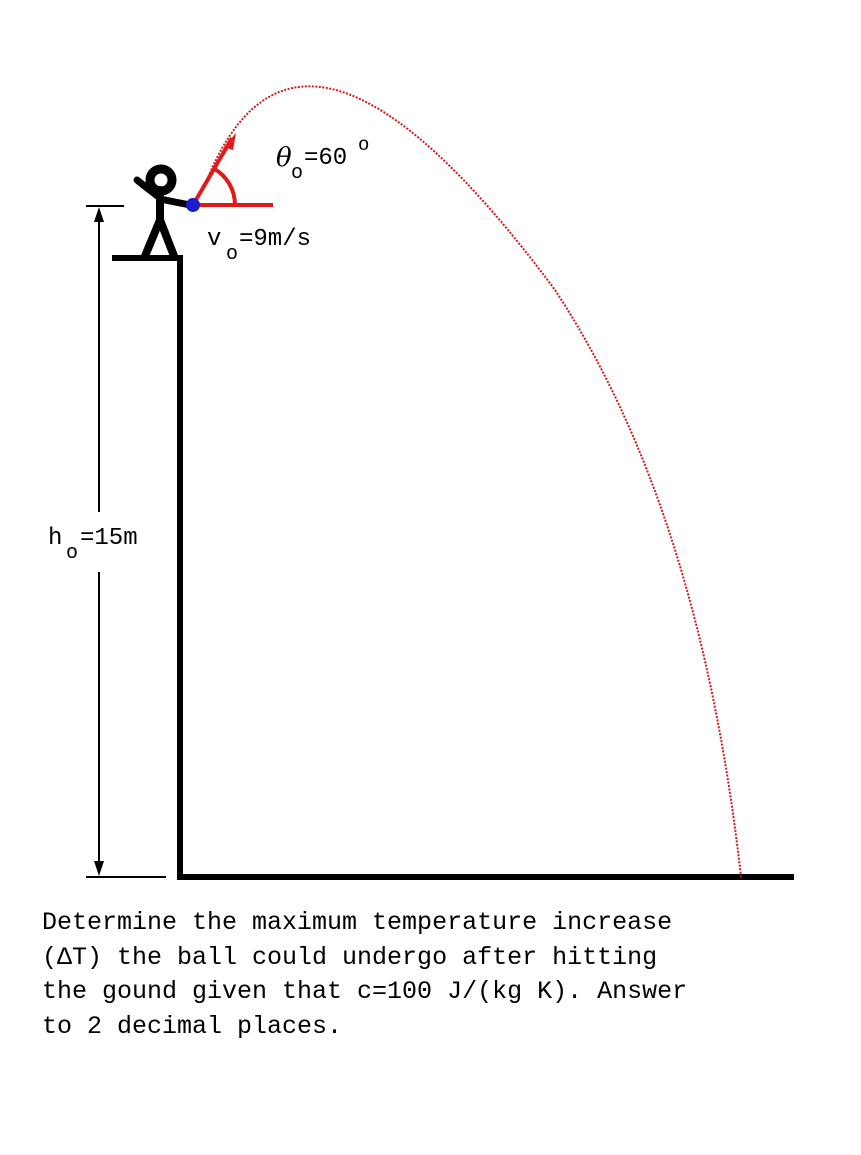 This screenshot has width=861, height=1155. What do you see at coordinates (148, 189) in the screenshot?
I see `figure-left-arm` at bounding box center [148, 189].